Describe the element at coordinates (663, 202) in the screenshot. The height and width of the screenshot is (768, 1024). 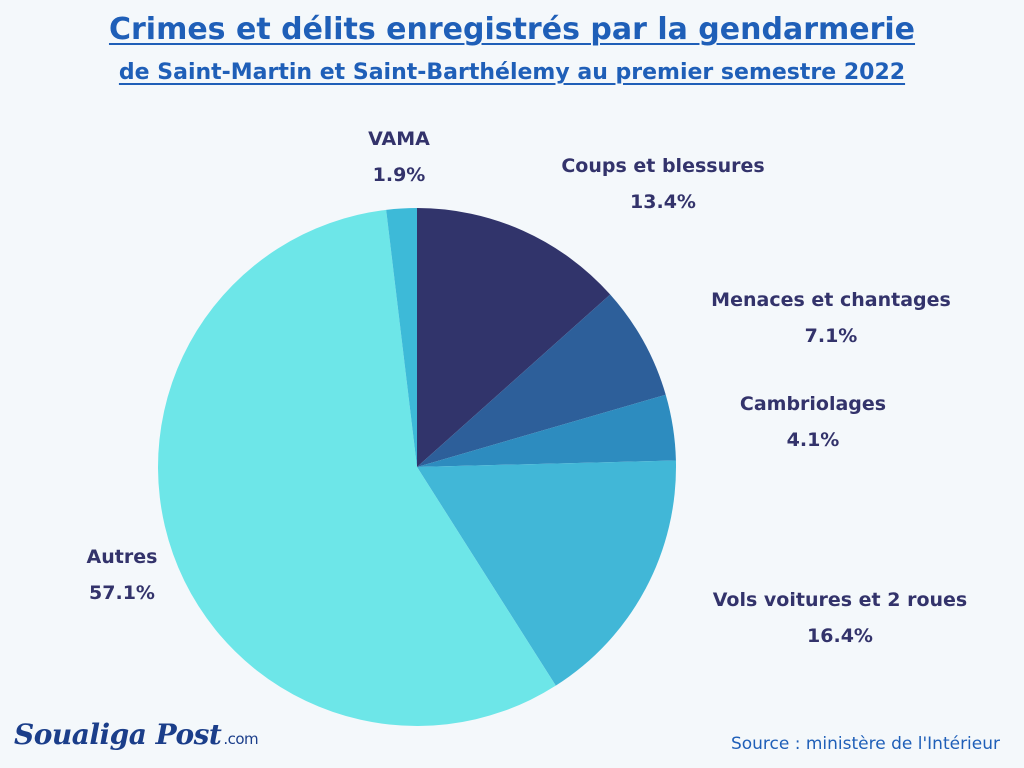
I see `slice-value-coups-et-blessures: 13.4%` at that location.